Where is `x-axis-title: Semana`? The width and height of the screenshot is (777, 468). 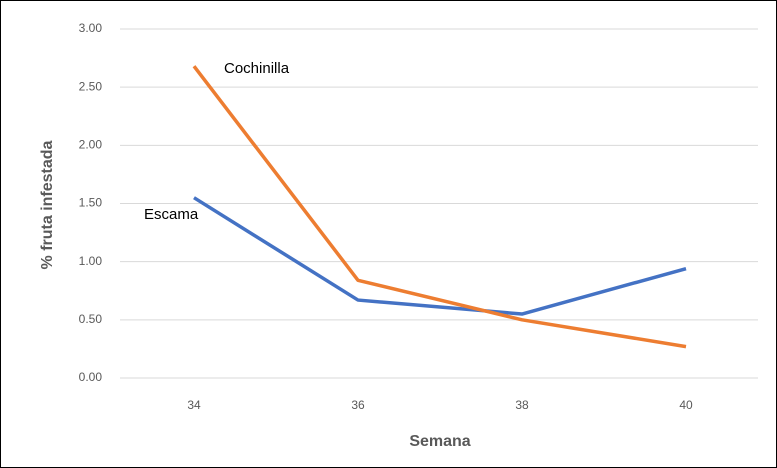 x-axis-title: Semana is located at coordinates (439, 441).